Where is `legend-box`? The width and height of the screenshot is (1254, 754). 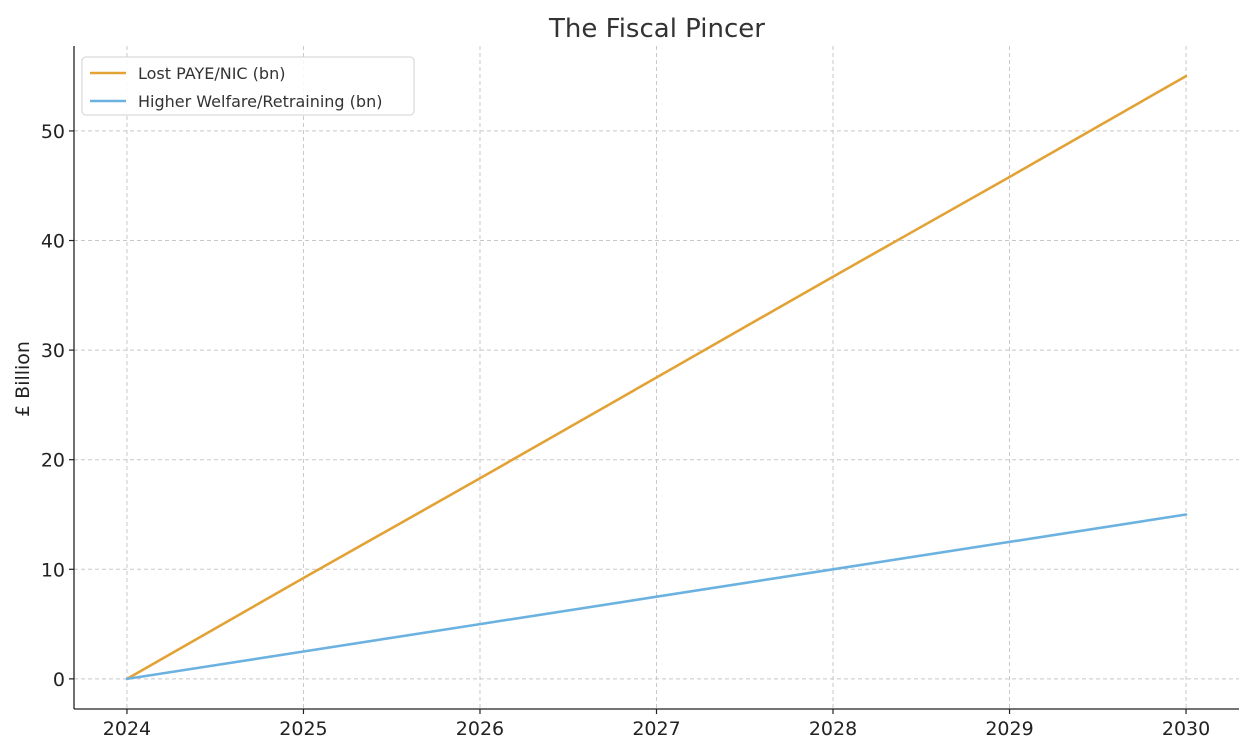
legend-box is located at coordinates (248, 86).